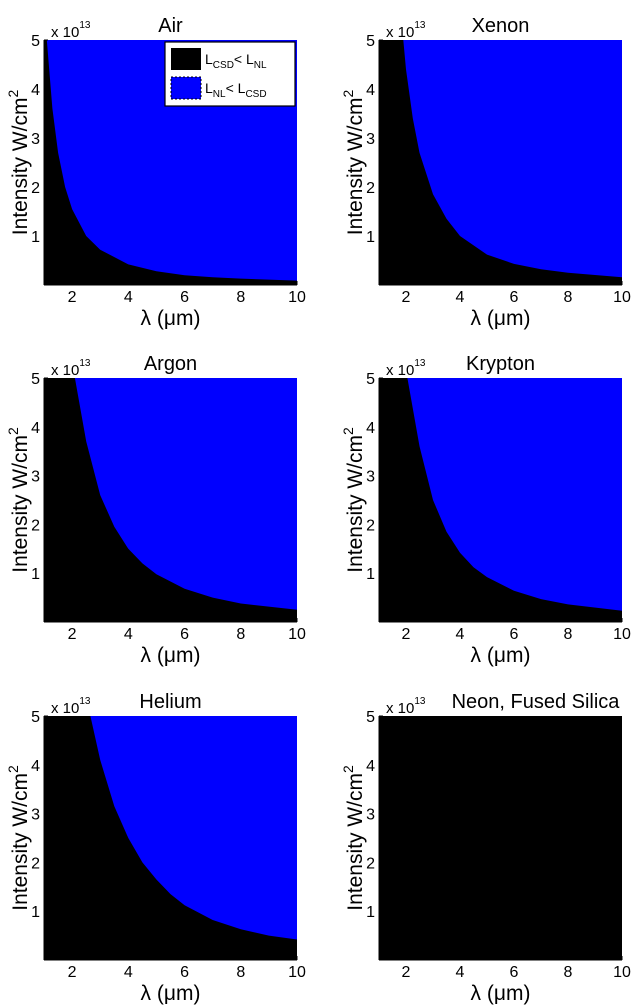  What do you see at coordinates (186, 88) in the screenshot?
I see `legend-swatch-blue` at bounding box center [186, 88].